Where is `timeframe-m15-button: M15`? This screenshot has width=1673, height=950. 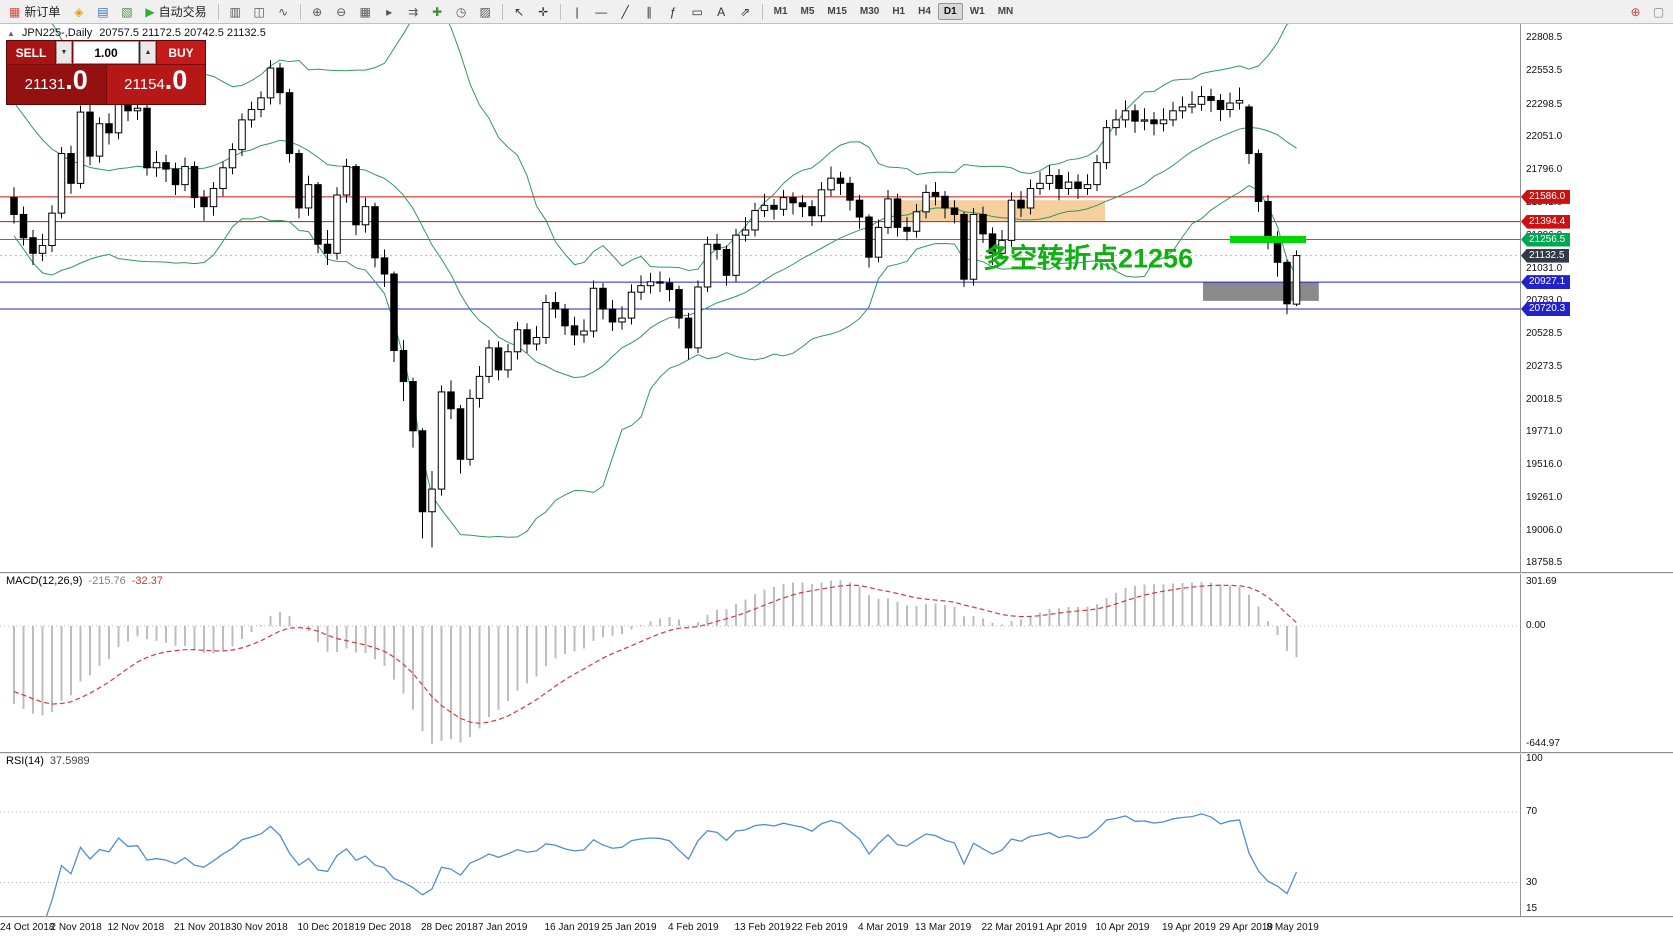
timeframe-m15-button: M15 is located at coordinates (837, 11).